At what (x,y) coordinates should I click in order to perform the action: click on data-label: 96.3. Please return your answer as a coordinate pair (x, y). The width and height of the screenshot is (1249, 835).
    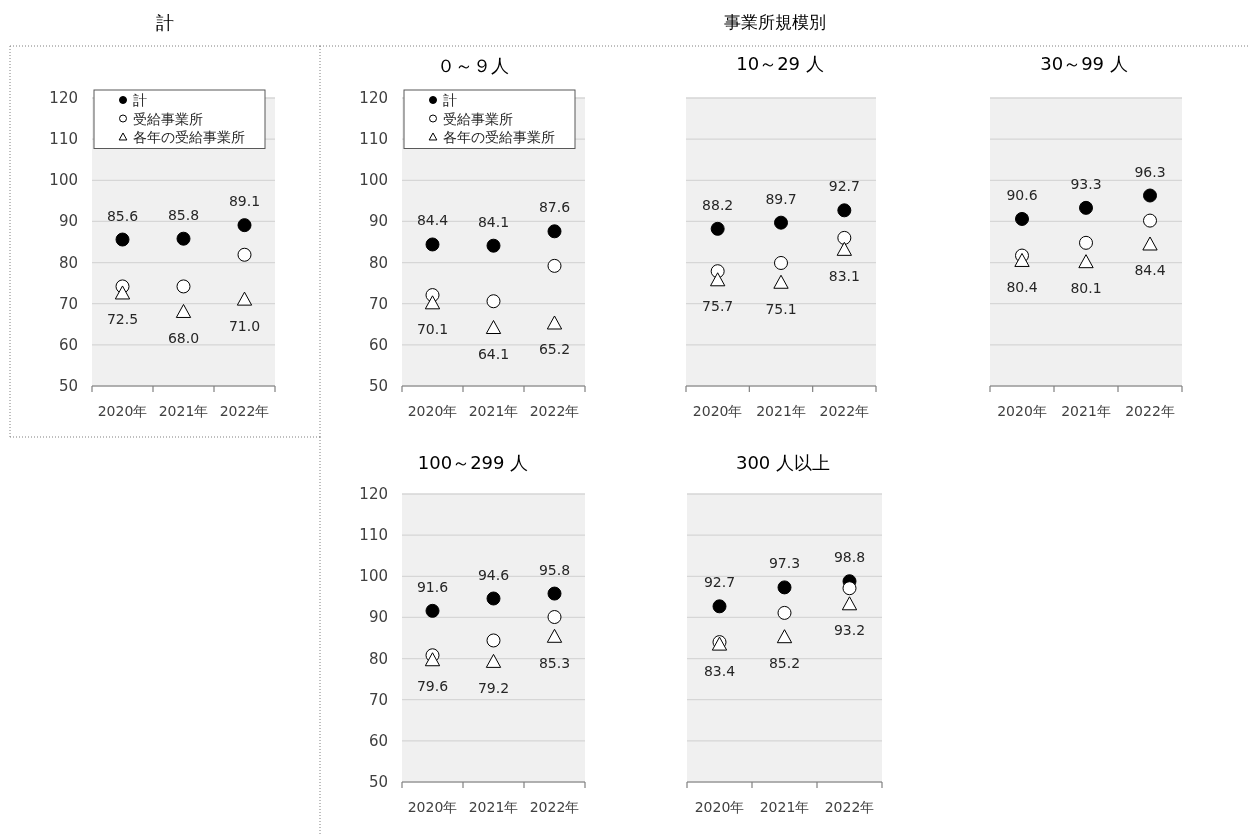
    Looking at the image, I should click on (1150, 171).